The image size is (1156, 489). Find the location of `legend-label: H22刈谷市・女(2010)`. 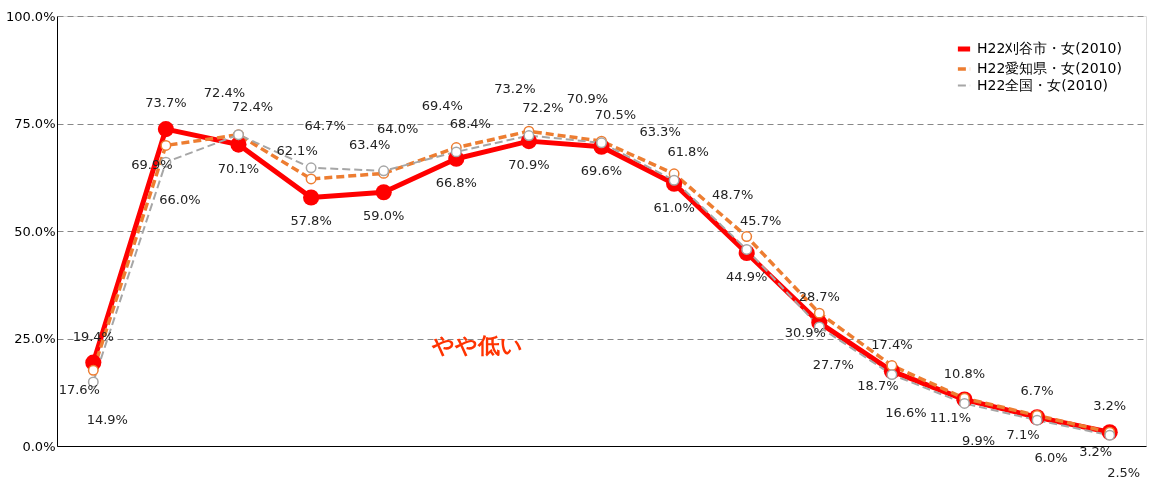

legend-label: H22刈谷市・女(2010) is located at coordinates (1049, 48).